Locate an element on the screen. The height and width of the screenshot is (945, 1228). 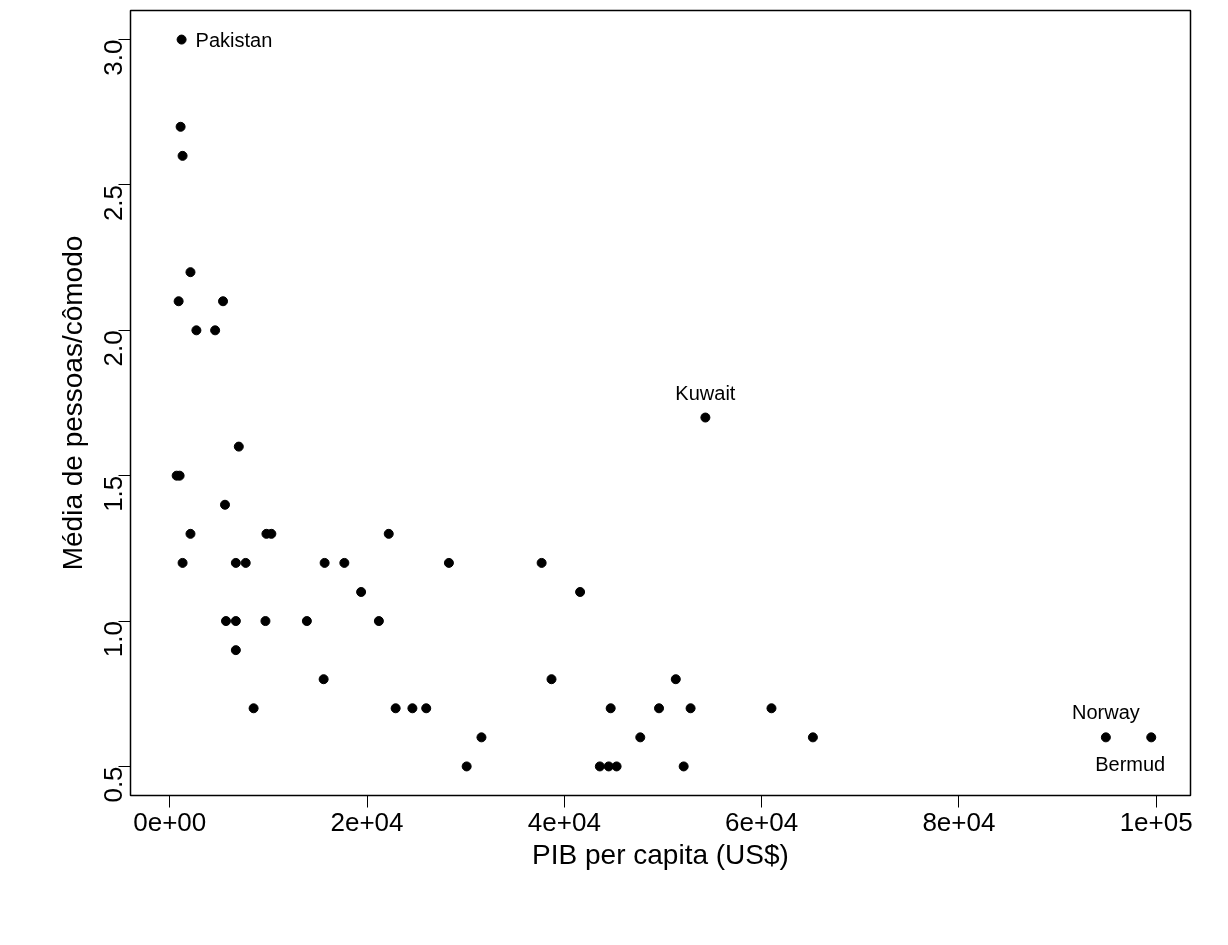
annotation: Bermud is located at coordinates (1130, 764).